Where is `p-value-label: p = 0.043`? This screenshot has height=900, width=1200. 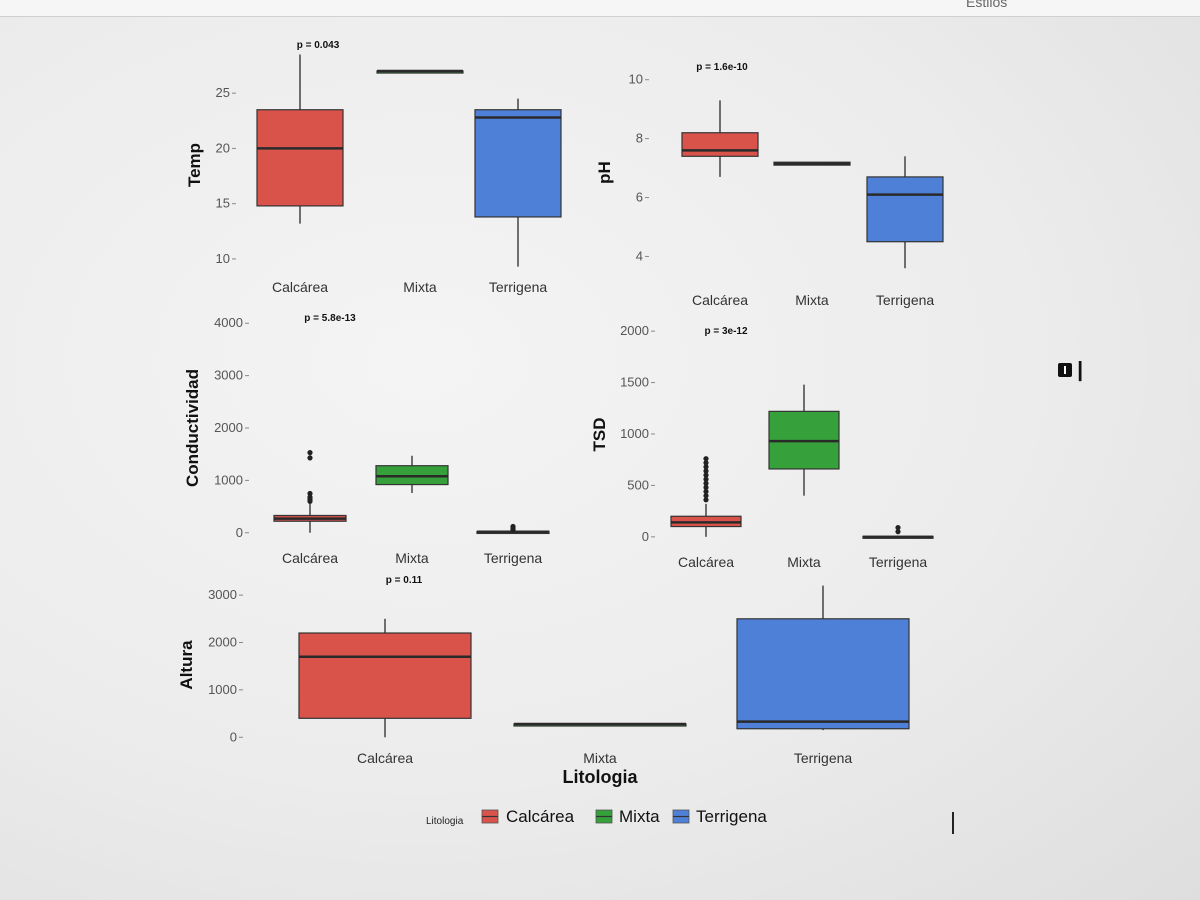 p-value-label: p = 0.043 is located at coordinates (318, 45).